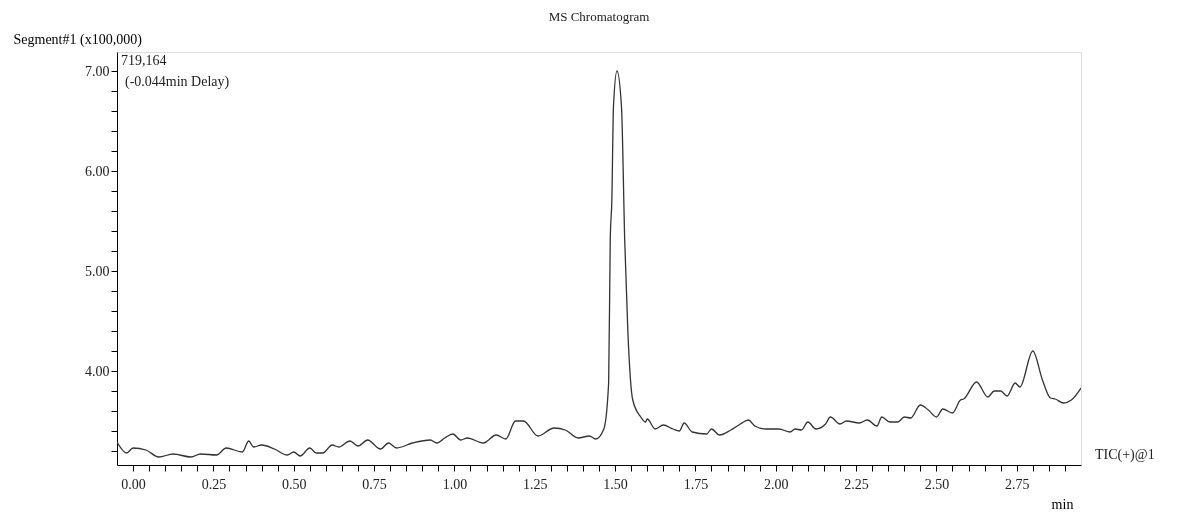  Describe the element at coordinates (856, 484) in the screenshot. I see `x-tick-label: 2.25` at that location.